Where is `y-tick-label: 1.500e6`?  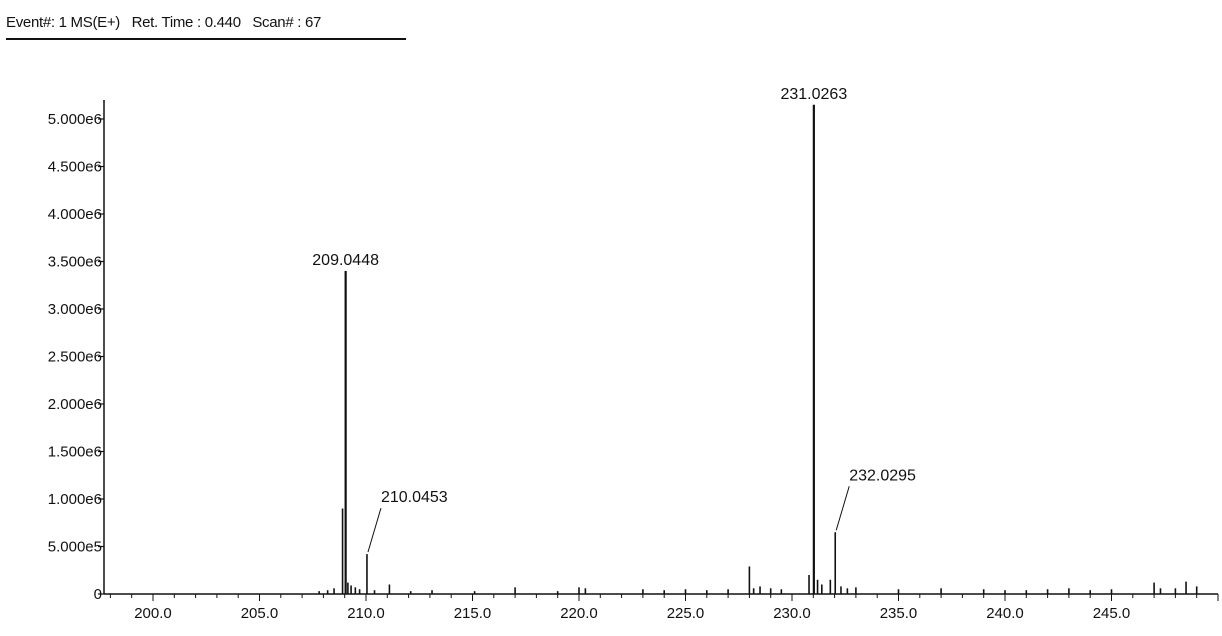 y-tick-label: 1.500e6 is located at coordinates (75, 452).